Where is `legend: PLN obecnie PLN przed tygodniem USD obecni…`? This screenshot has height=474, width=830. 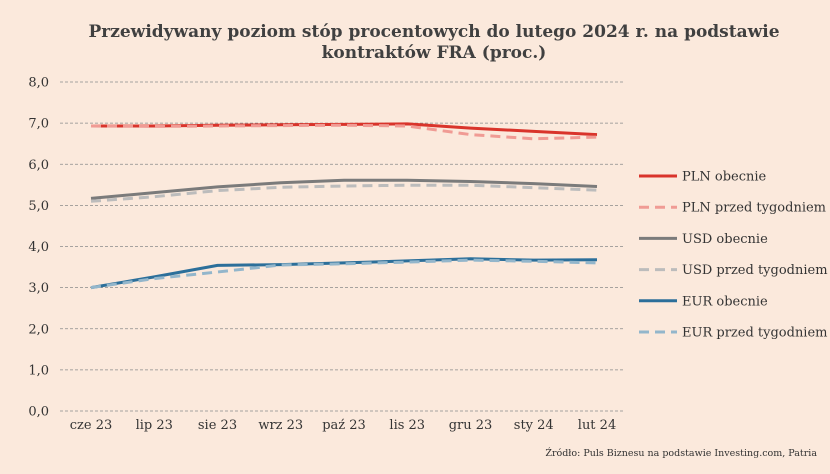 legend: PLN obecnie PLN przed tygodniem USD obecni… is located at coordinates (733, 255).